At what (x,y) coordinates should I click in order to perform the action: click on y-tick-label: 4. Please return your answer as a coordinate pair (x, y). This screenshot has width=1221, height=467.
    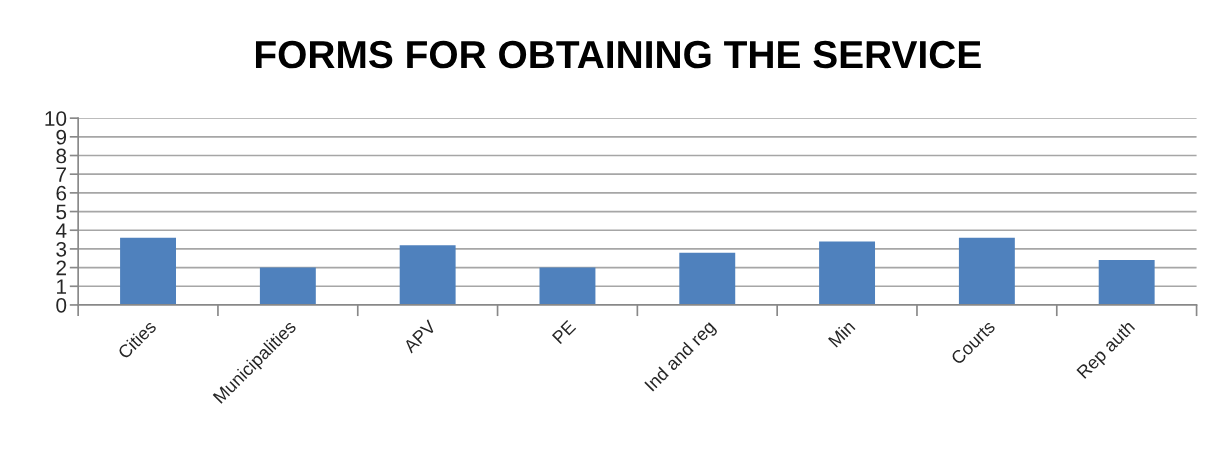
    Looking at the image, I should click on (61, 230).